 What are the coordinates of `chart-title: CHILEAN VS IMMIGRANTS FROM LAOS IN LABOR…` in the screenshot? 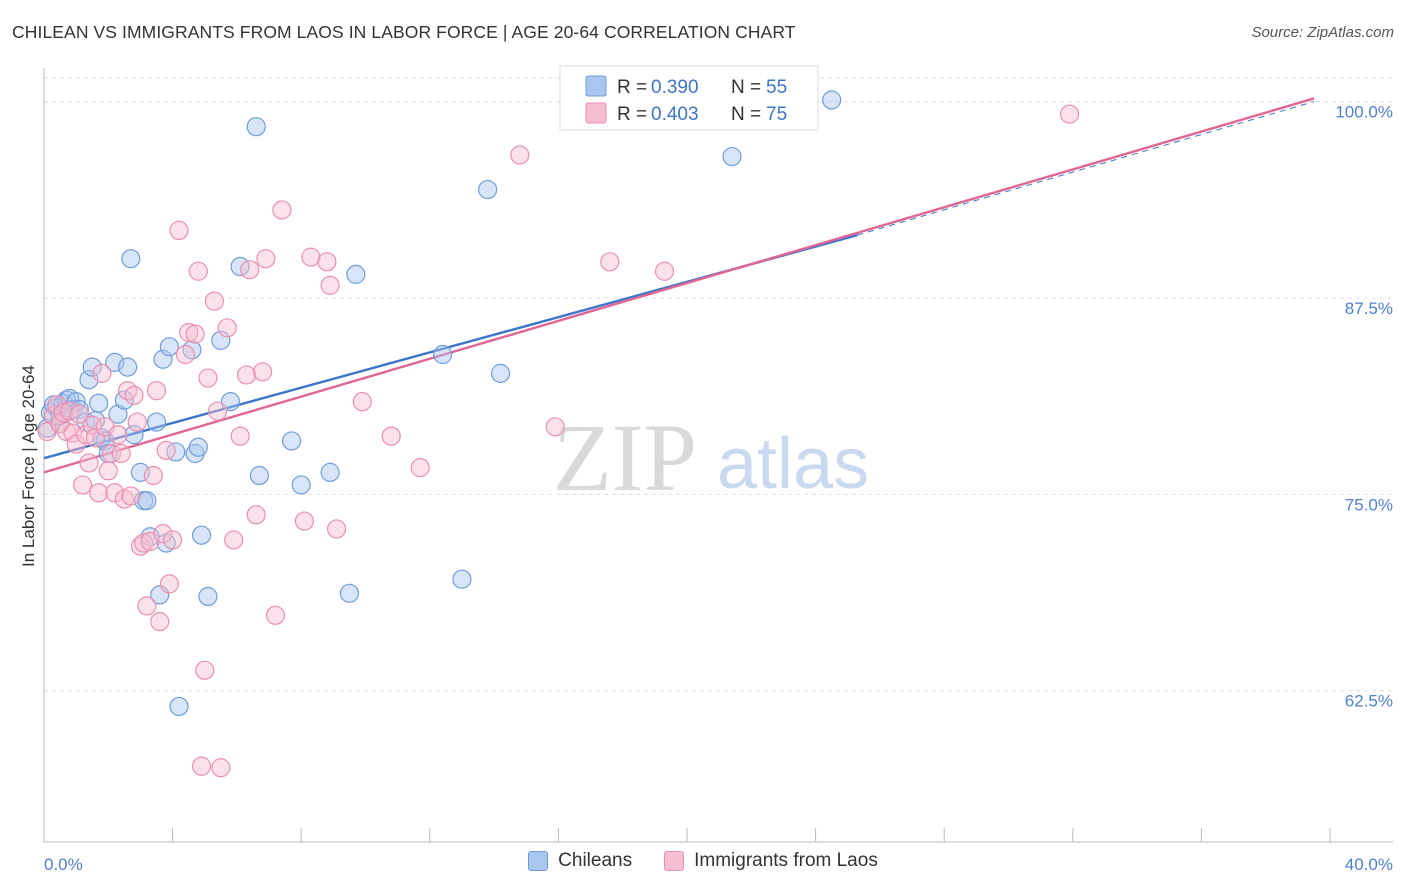 It's located at (404, 32).